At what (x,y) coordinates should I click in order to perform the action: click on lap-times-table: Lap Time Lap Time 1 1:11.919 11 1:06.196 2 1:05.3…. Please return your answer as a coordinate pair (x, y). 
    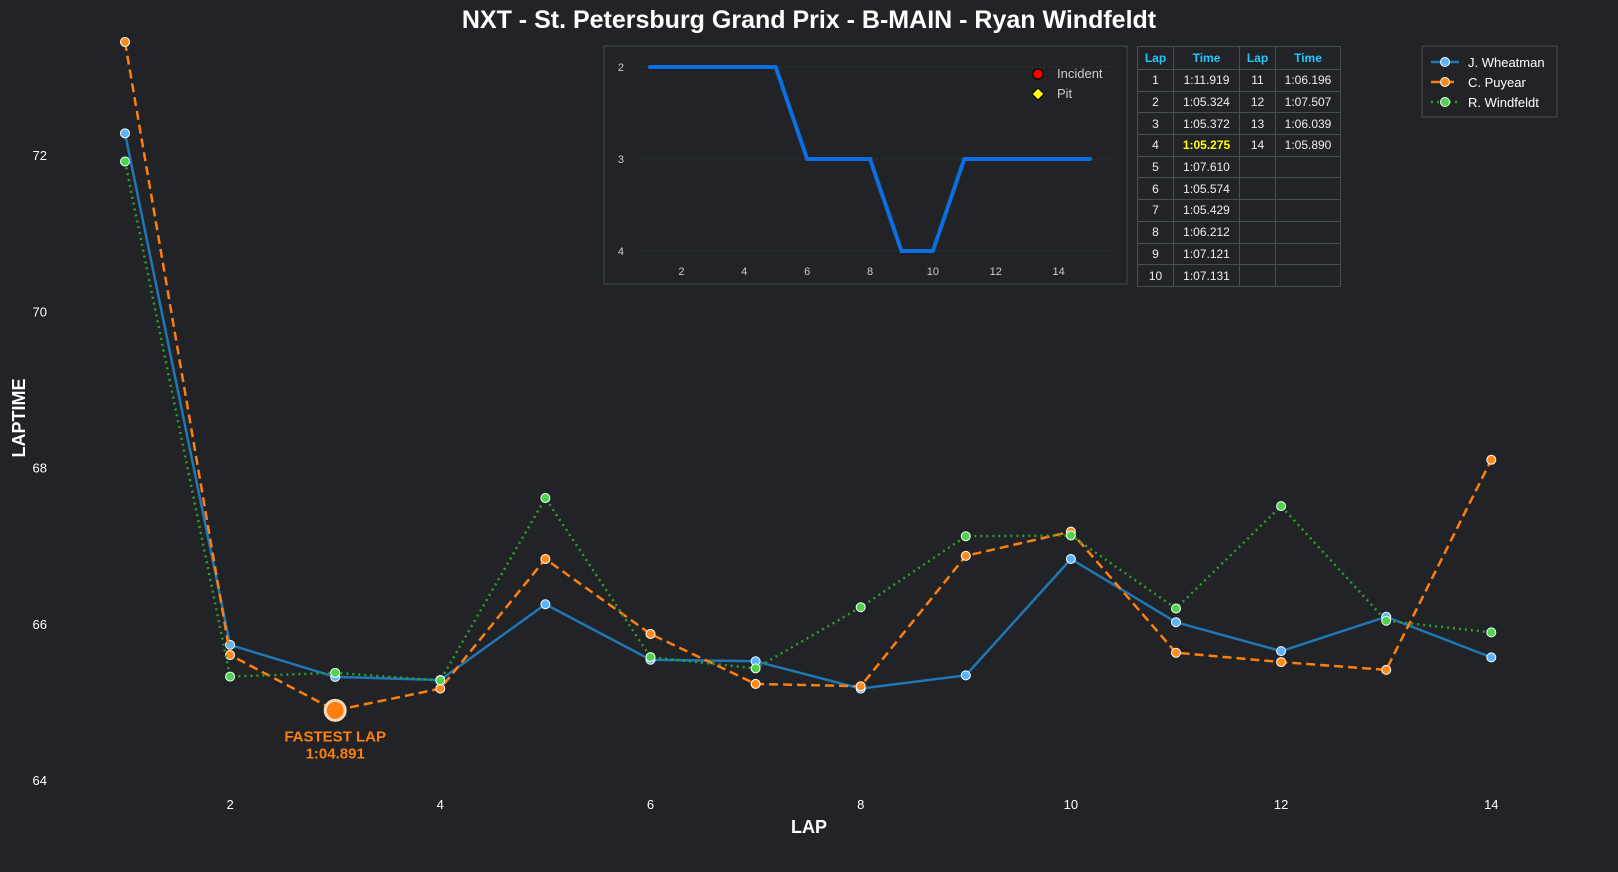
    Looking at the image, I should click on (1239, 166).